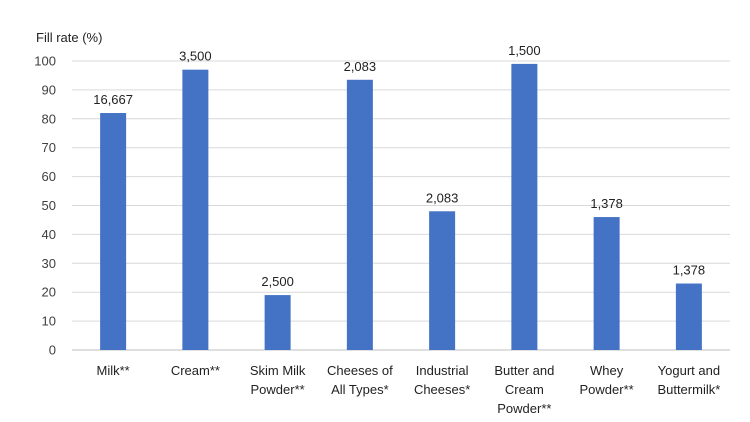  I want to click on y-tick-label: 100, so click(45, 61).